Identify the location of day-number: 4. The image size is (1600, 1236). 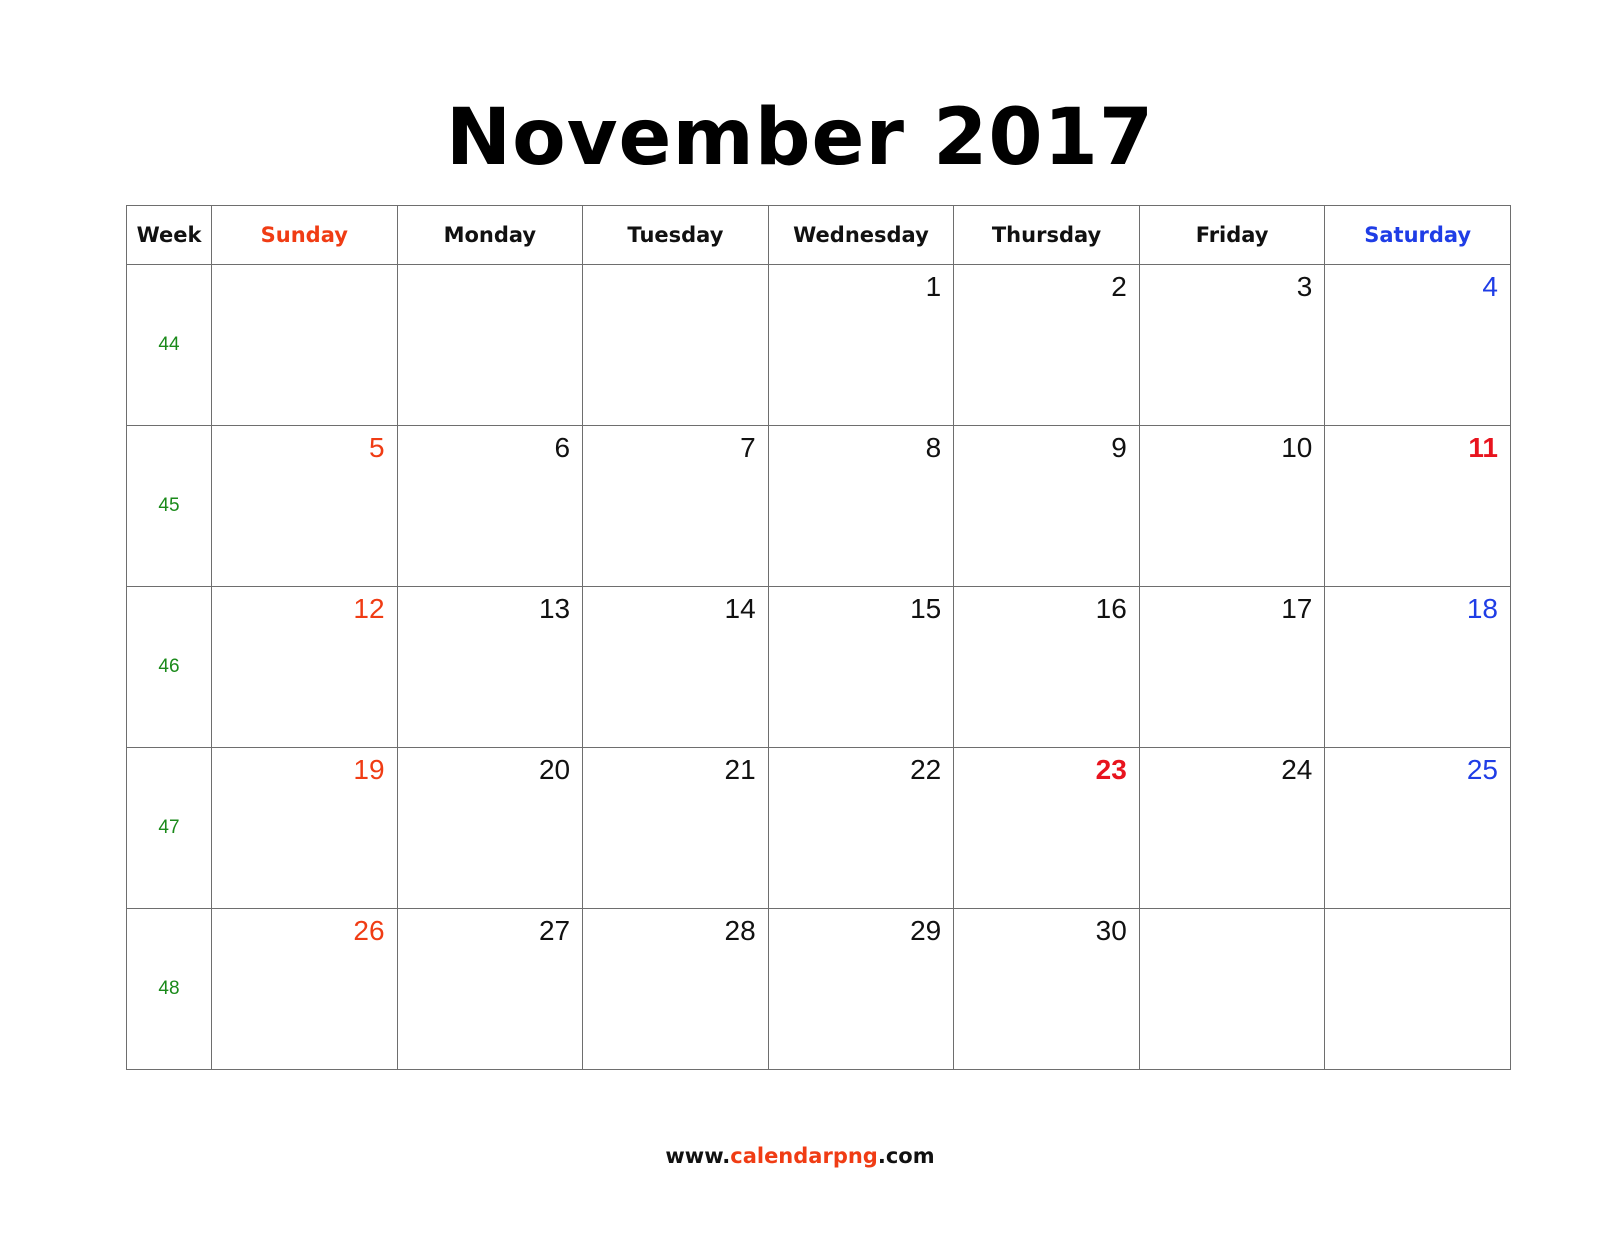
(1490, 286).